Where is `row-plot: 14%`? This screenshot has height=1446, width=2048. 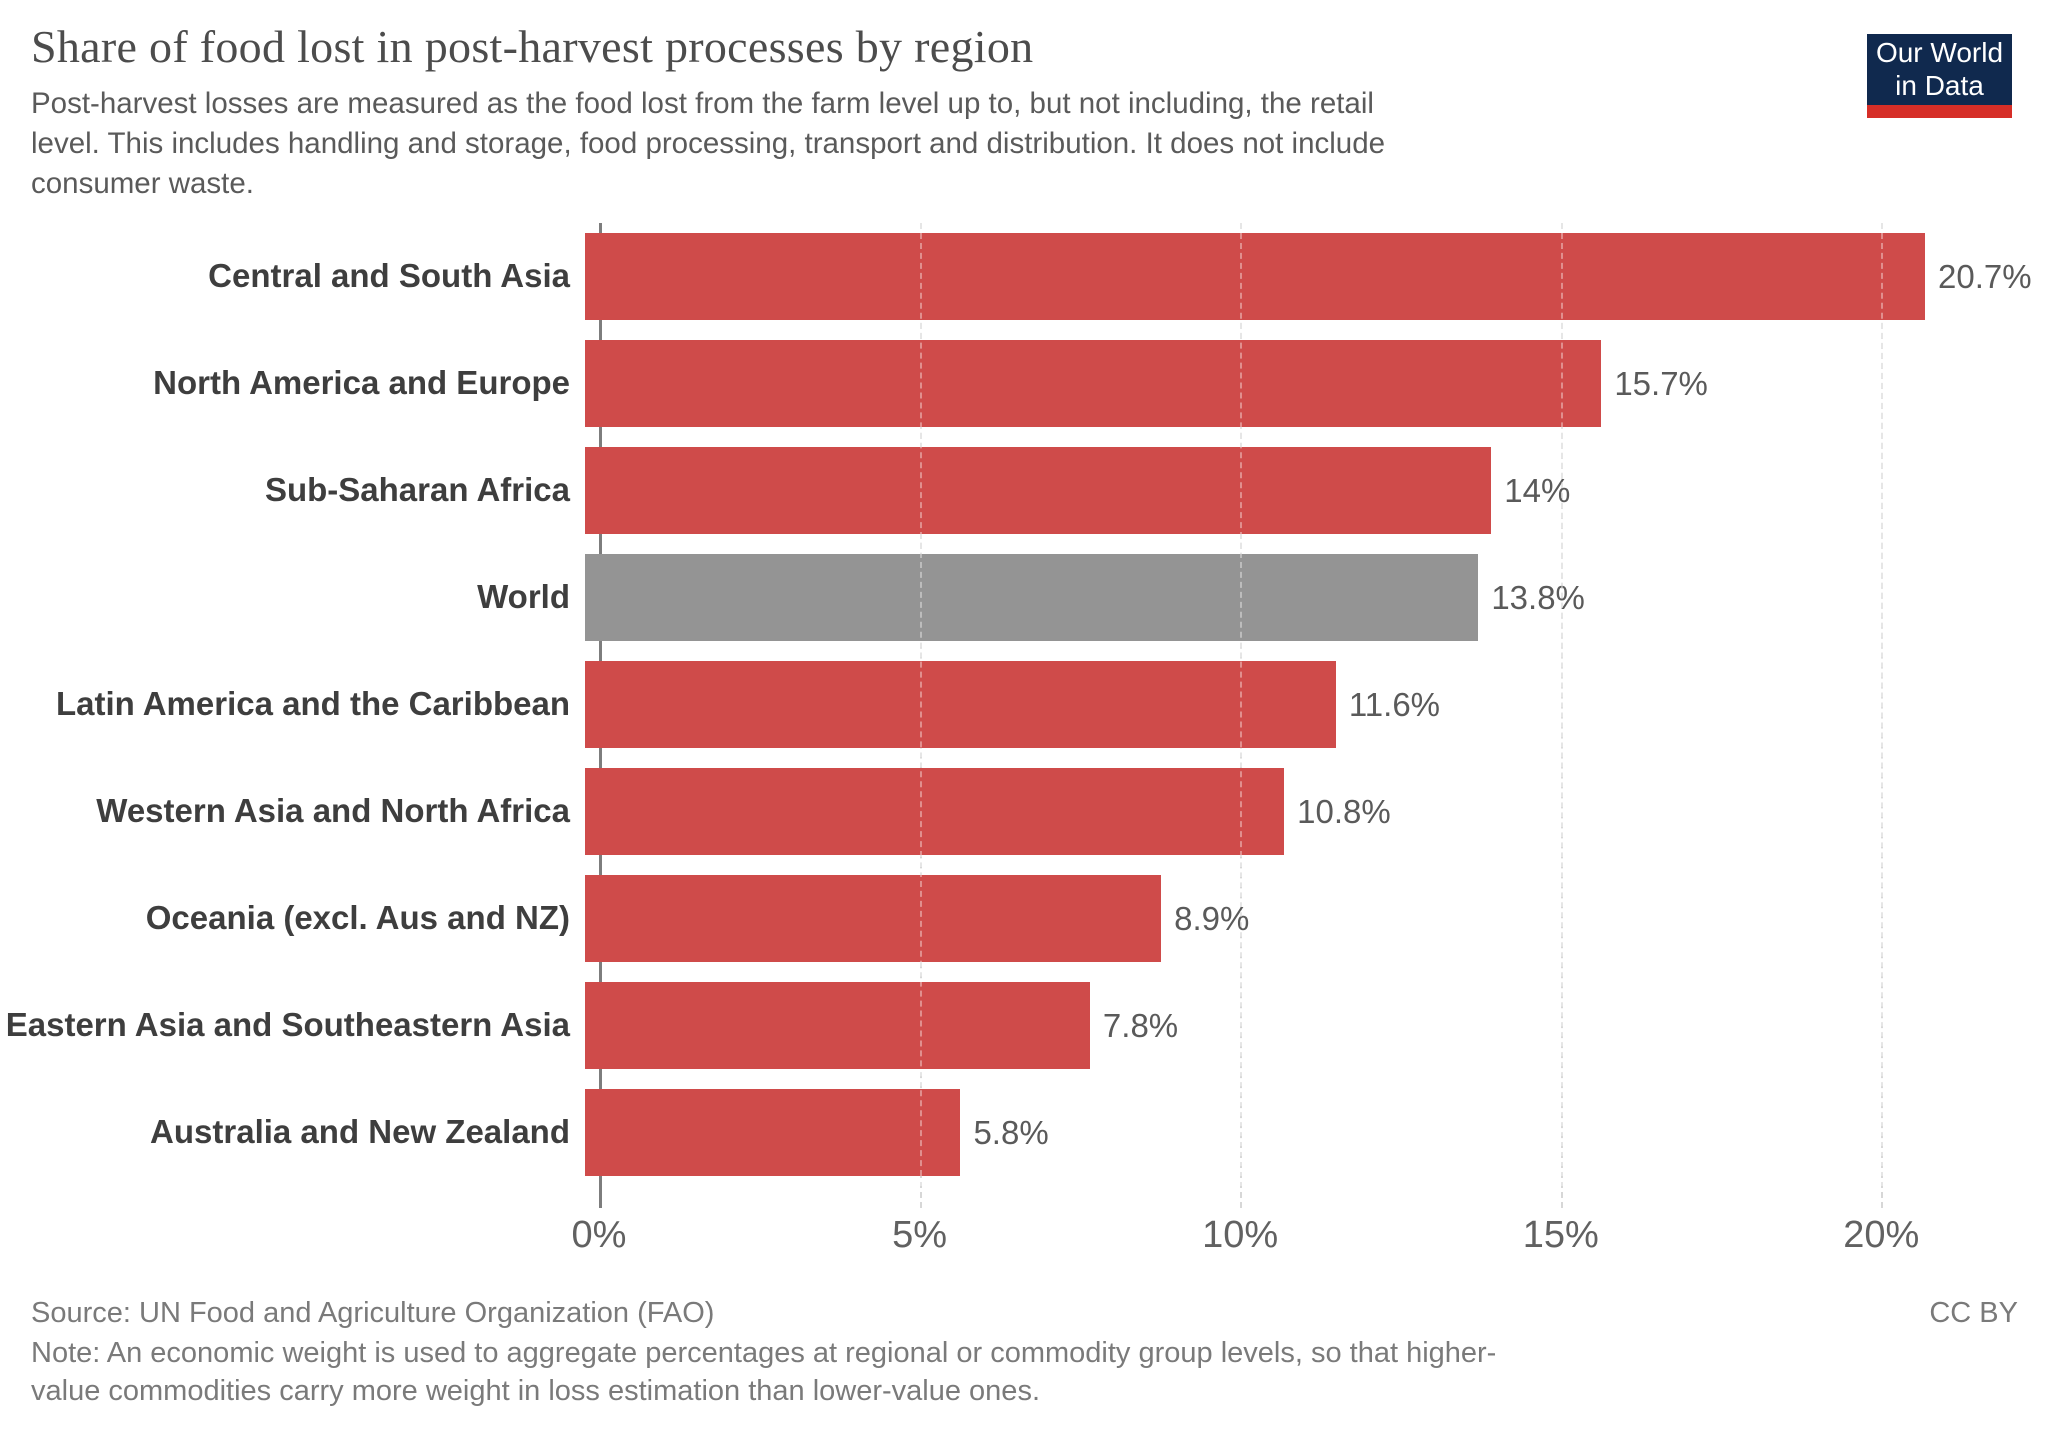
row-plot: 14% is located at coordinates (1316, 490).